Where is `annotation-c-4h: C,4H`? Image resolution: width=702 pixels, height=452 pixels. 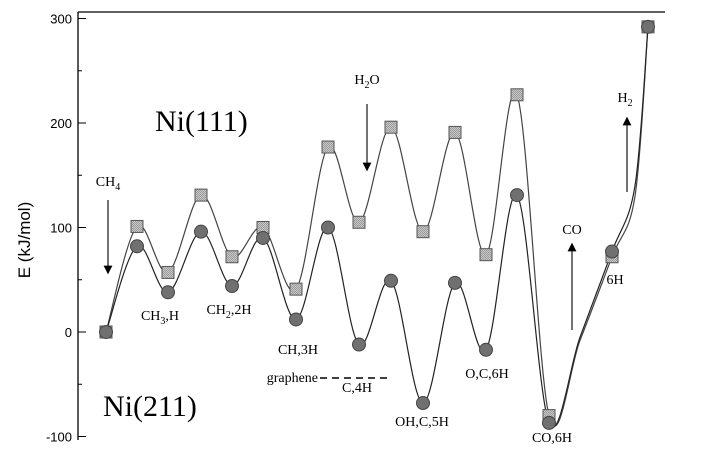
annotation-c-4h: C,4H is located at coordinates (357, 388).